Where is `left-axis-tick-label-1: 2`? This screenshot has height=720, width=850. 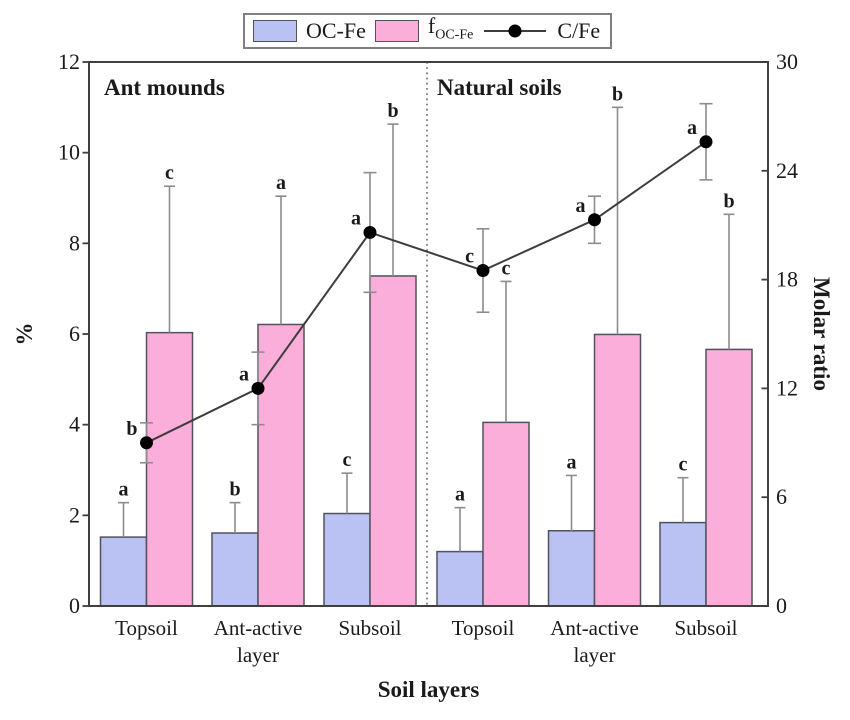
left-axis-tick-label-1: 2 is located at coordinates (74, 514).